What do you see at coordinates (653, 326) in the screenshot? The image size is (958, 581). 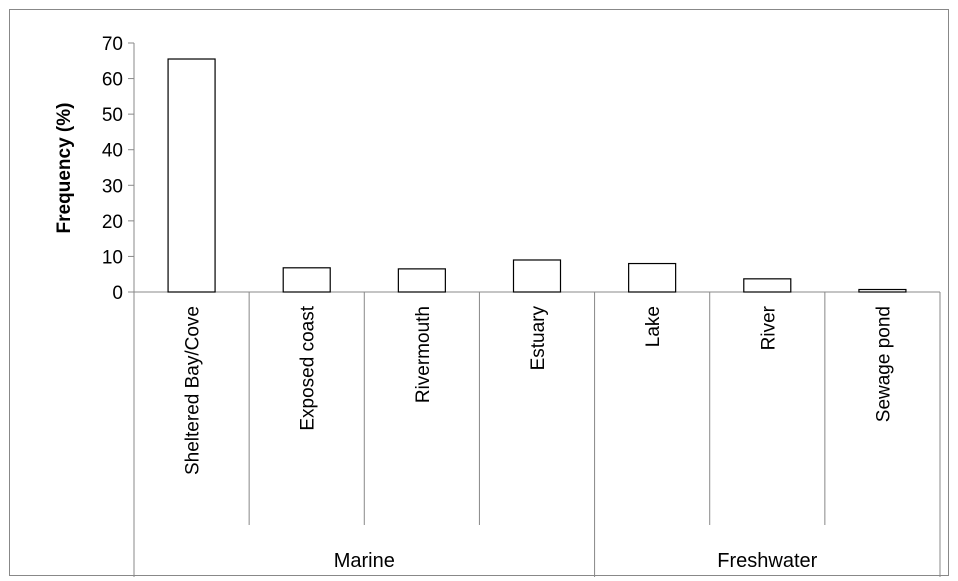 I see `category-label: Lake` at bounding box center [653, 326].